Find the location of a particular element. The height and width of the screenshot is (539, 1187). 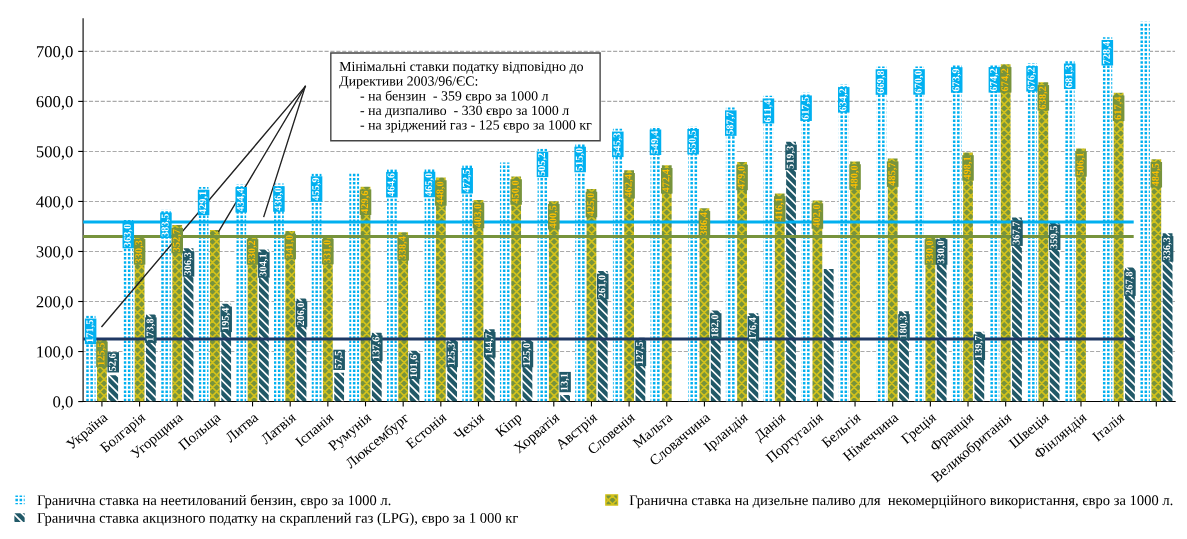

y-tick-label: 600,0 is located at coordinates (54, 103).